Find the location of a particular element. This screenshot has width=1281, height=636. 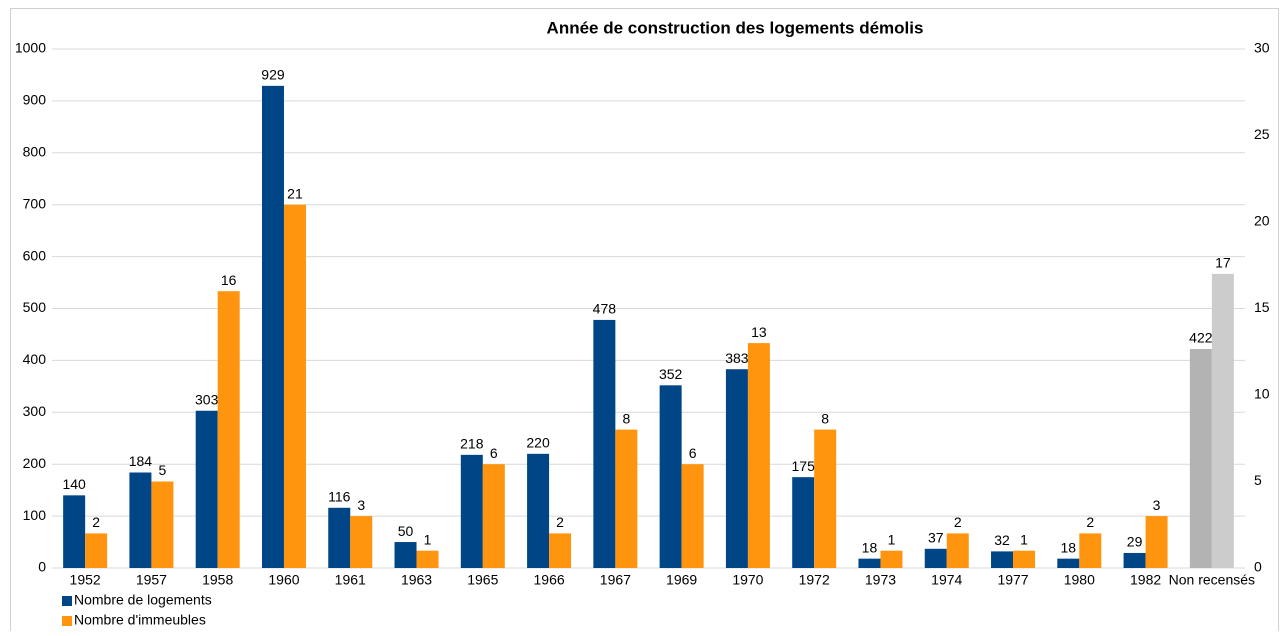

data-label: 422 is located at coordinates (1201, 338).